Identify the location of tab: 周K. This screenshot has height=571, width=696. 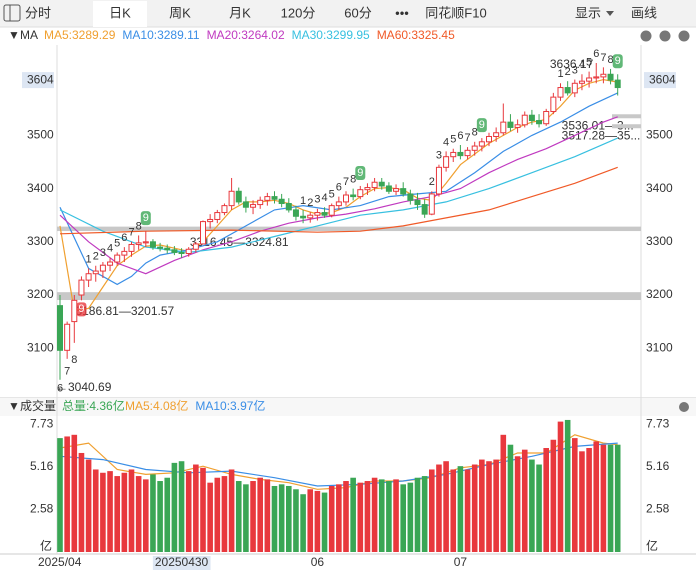
(180, 12).